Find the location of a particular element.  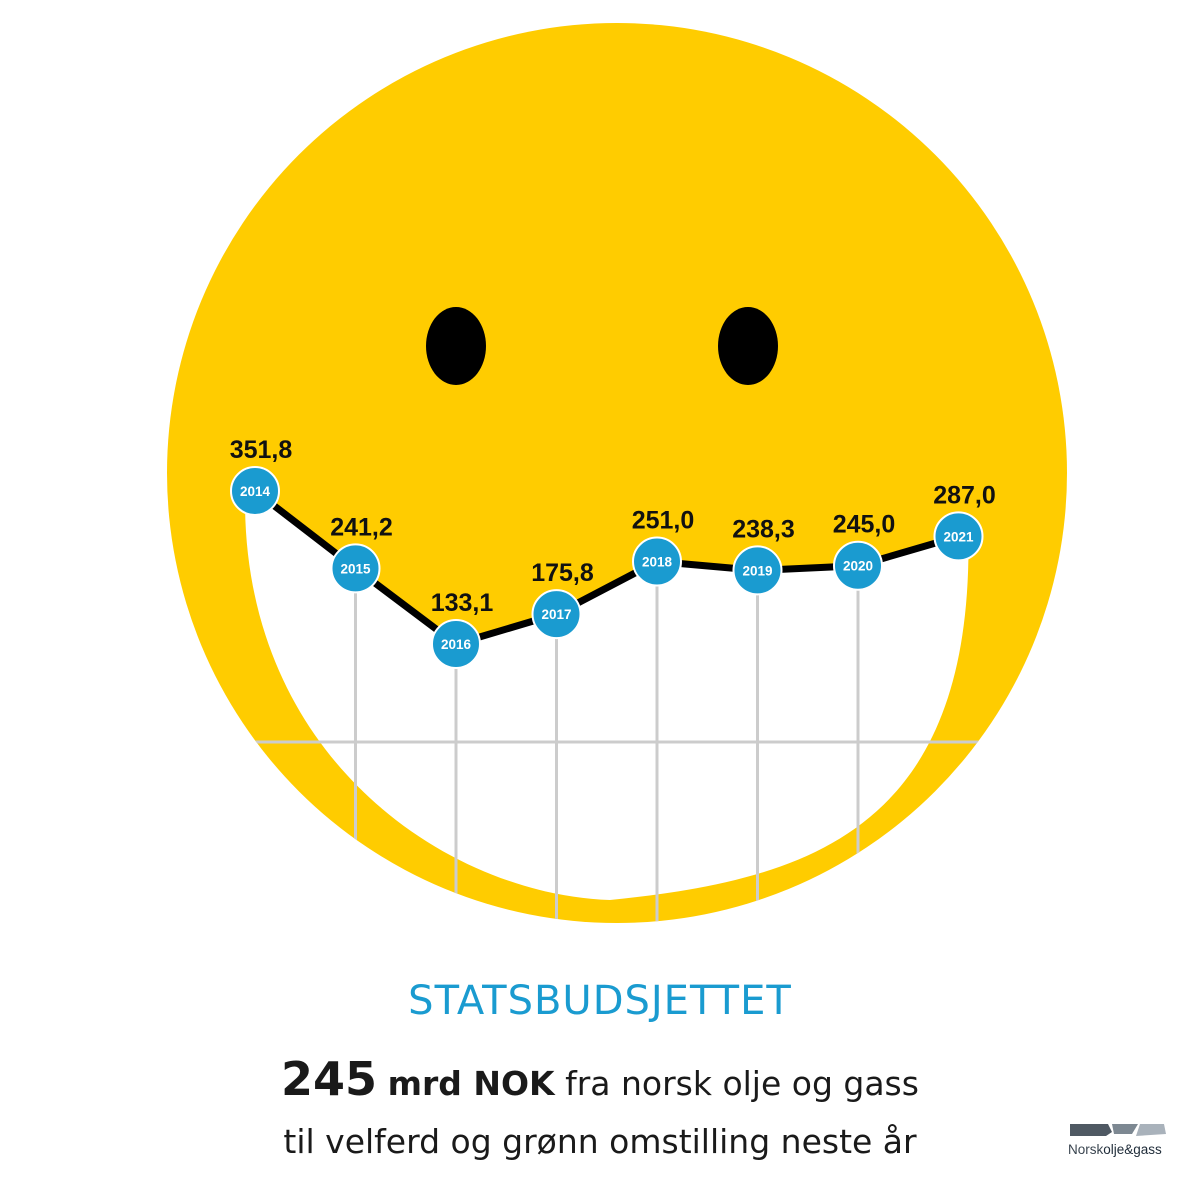

x-tick-label: 2016 is located at coordinates (456, 644).